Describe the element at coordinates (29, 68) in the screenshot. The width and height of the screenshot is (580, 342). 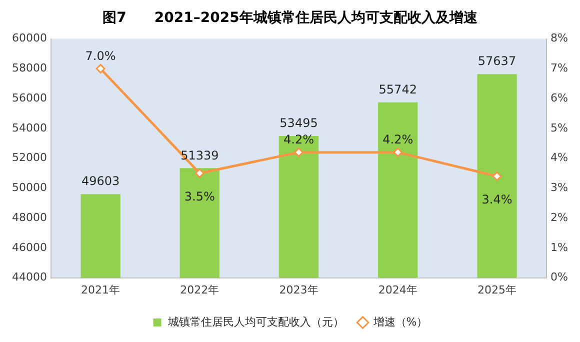
I see `y-tick-label: 58000` at that location.